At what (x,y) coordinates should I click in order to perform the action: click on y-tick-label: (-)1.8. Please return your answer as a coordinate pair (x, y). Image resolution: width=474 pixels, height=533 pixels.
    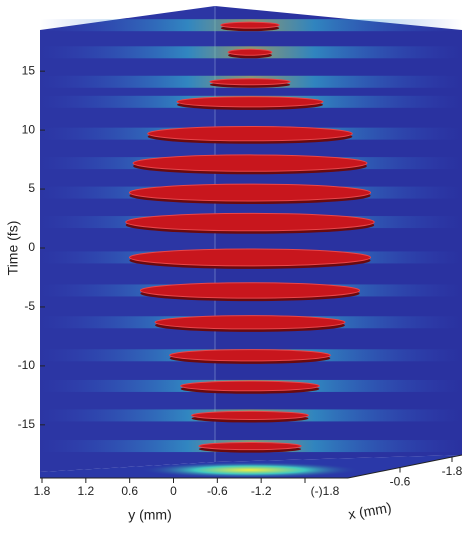
    Looking at the image, I should click on (325, 491).